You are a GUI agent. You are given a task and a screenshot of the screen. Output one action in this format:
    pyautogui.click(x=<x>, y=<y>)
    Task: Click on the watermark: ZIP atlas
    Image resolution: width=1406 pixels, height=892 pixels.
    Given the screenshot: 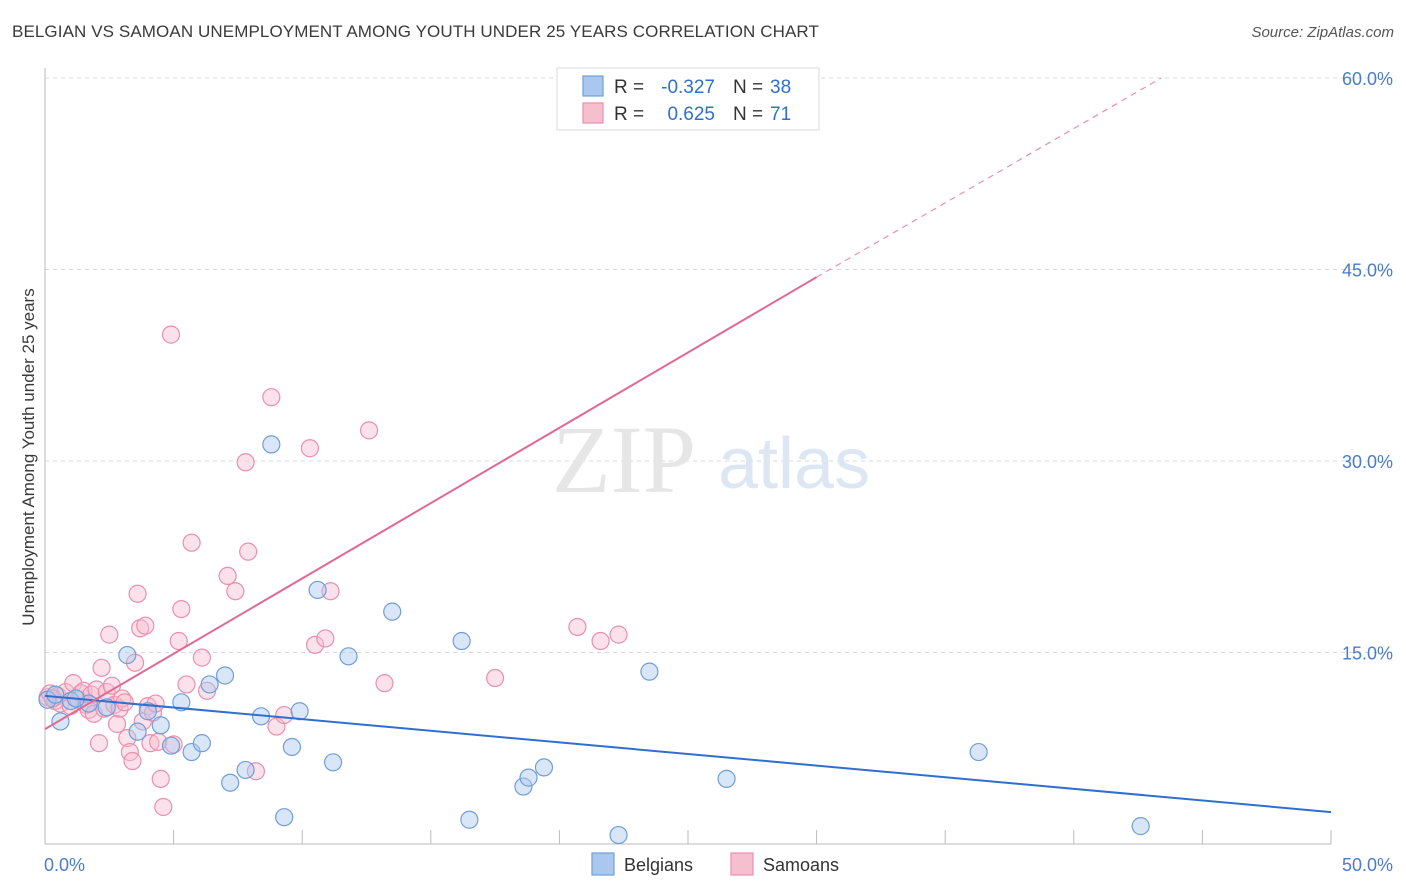 What is the action you would take?
    pyautogui.click(x=711, y=459)
    